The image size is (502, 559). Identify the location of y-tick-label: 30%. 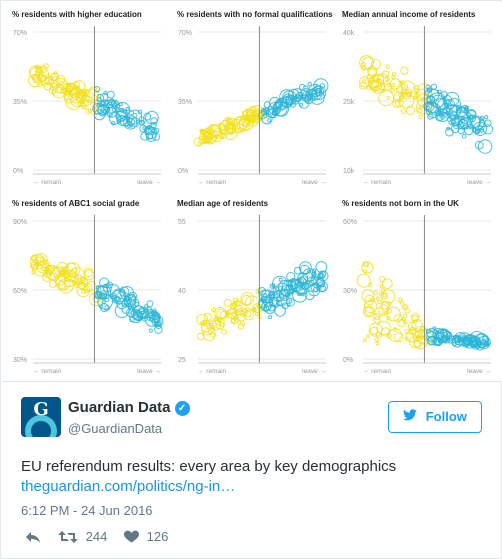
(20, 360).